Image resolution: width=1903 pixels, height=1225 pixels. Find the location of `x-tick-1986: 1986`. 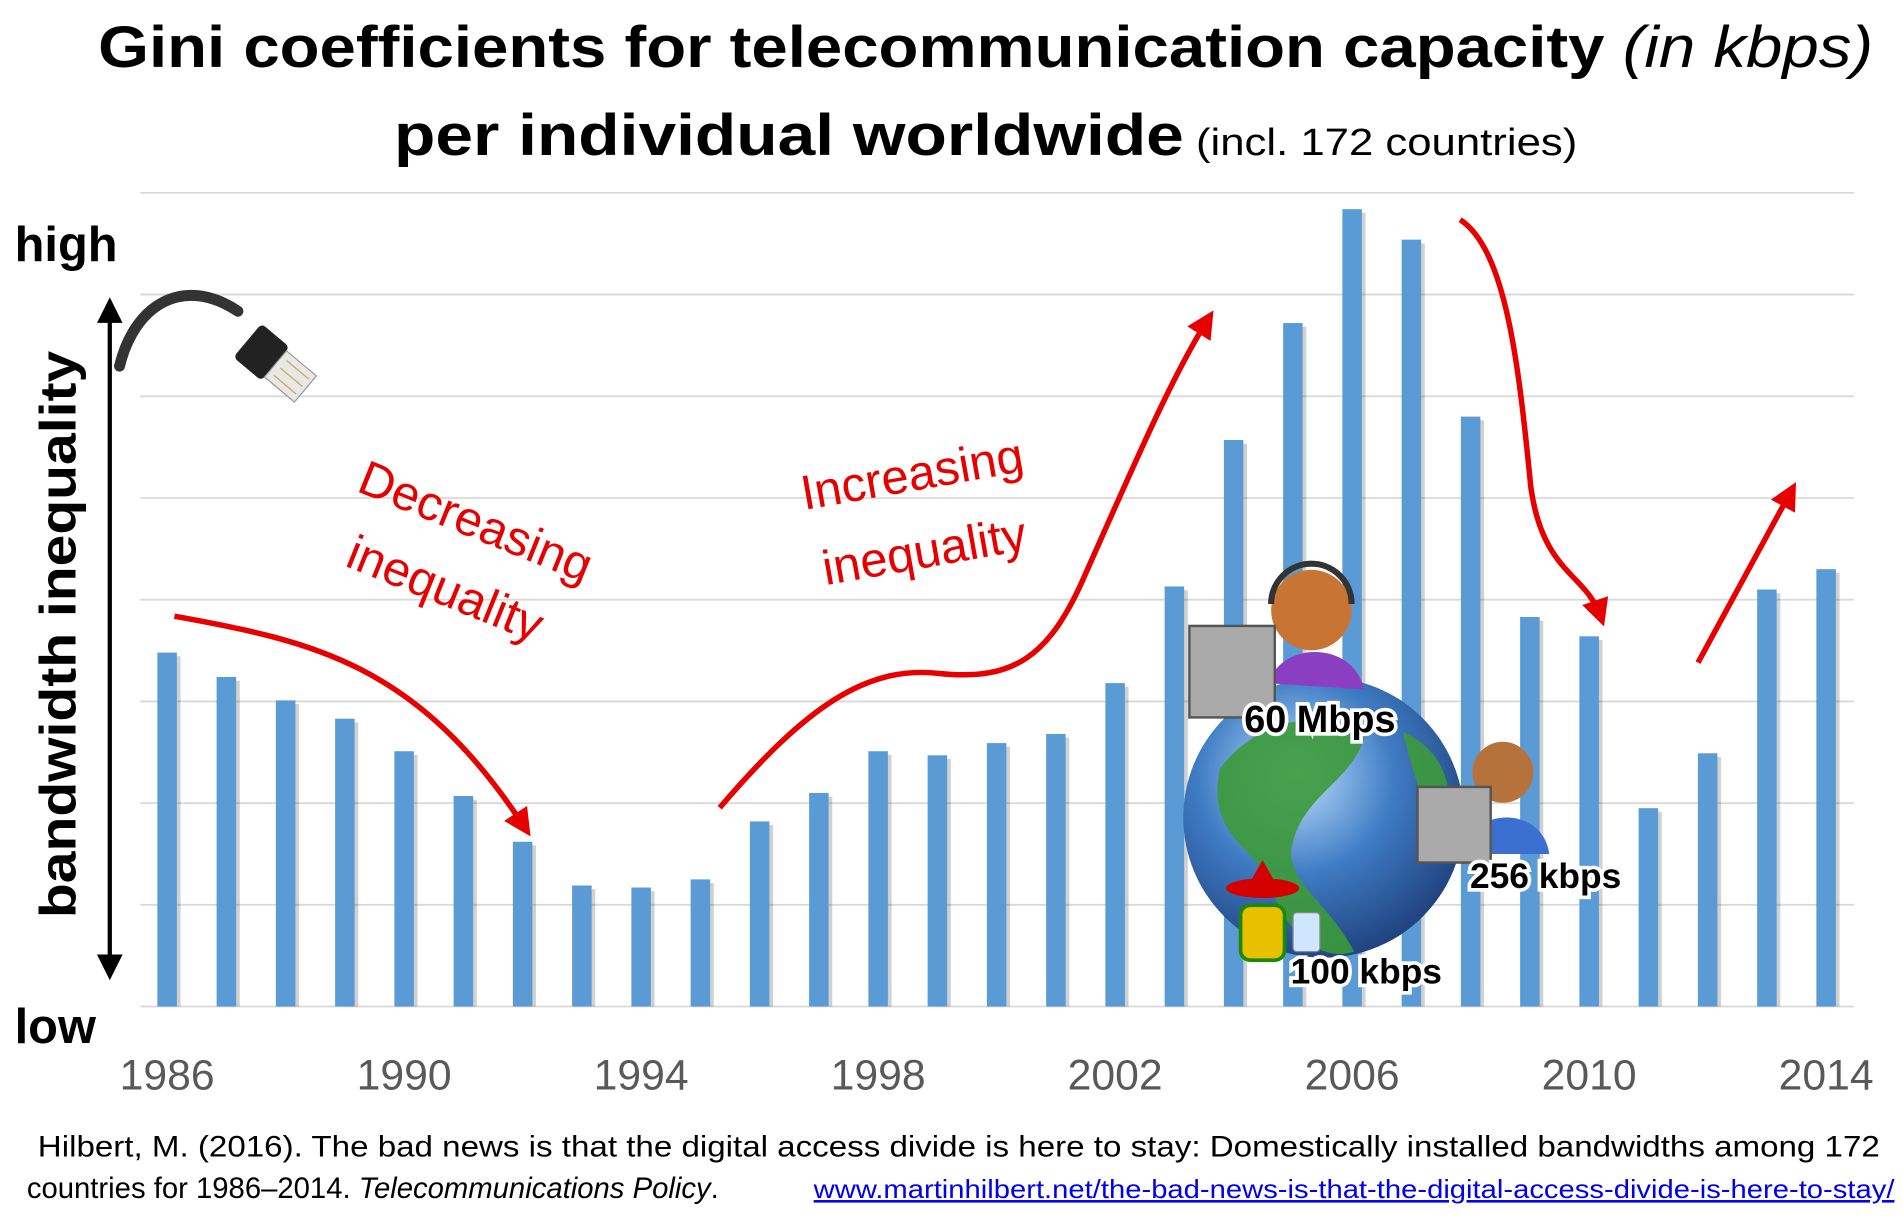

x-tick-1986: 1986 is located at coordinates (167, 1075).